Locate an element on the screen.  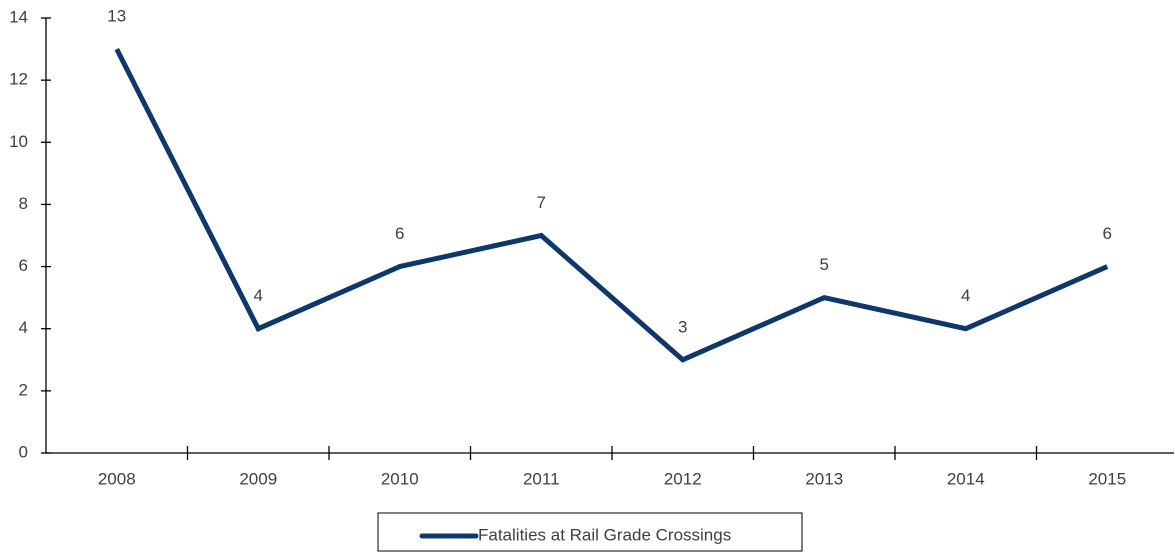
x-tick-label: 2008 is located at coordinates (117, 478).